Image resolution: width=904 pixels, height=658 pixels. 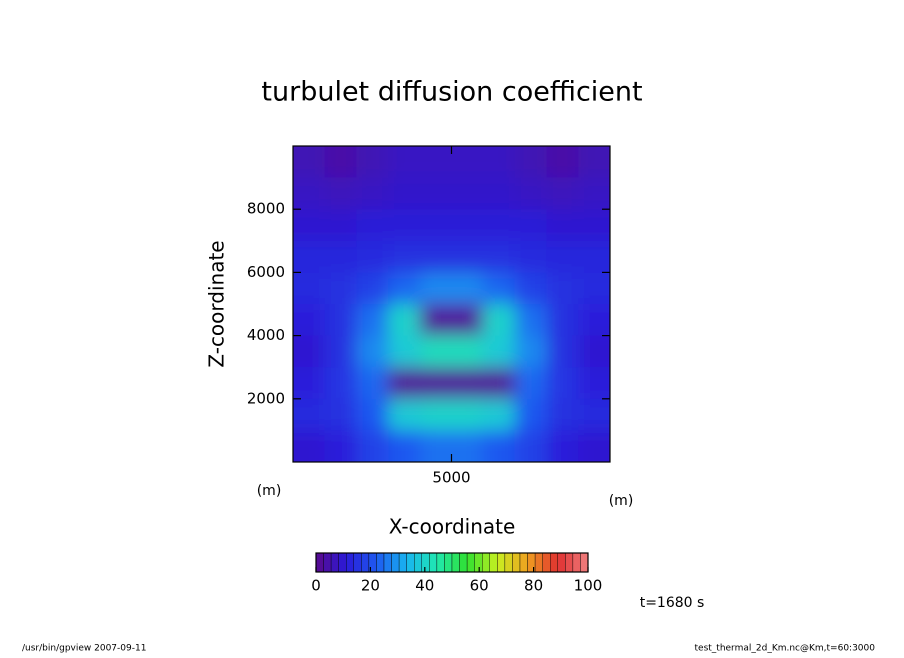 What do you see at coordinates (269, 491) in the screenshot?
I see `y-unit: (m)` at bounding box center [269, 491].